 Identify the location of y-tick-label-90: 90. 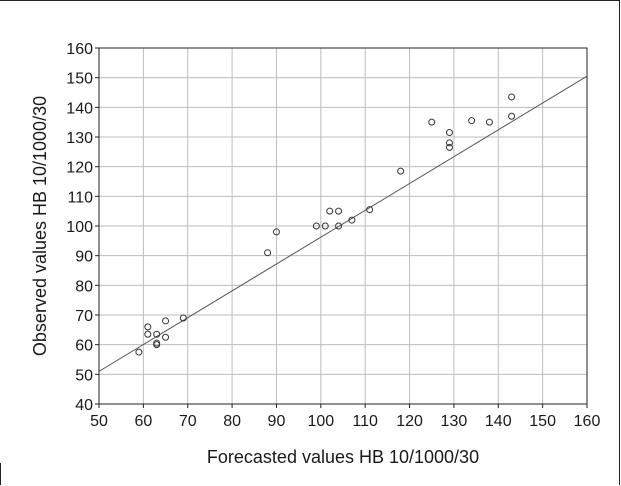
(84, 257).